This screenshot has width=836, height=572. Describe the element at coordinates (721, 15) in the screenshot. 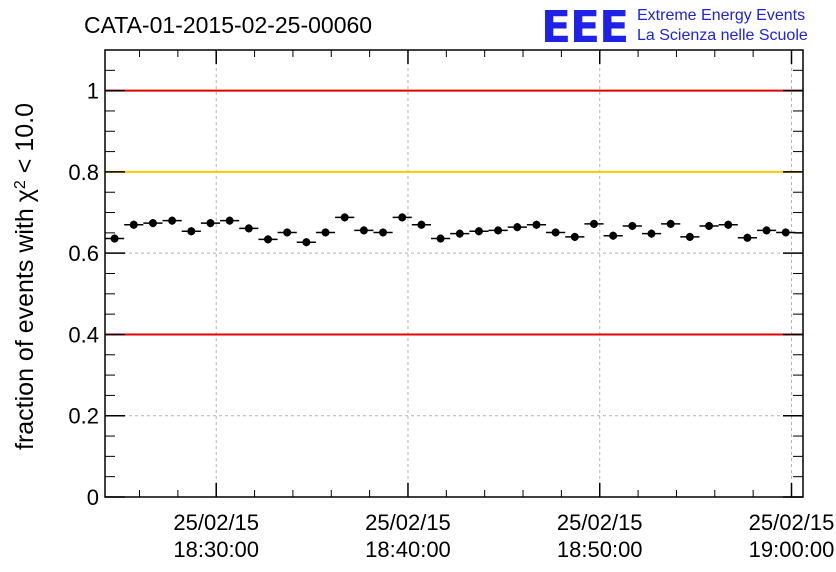

I see `logo-line-1: Extreme Energy Events` at that location.